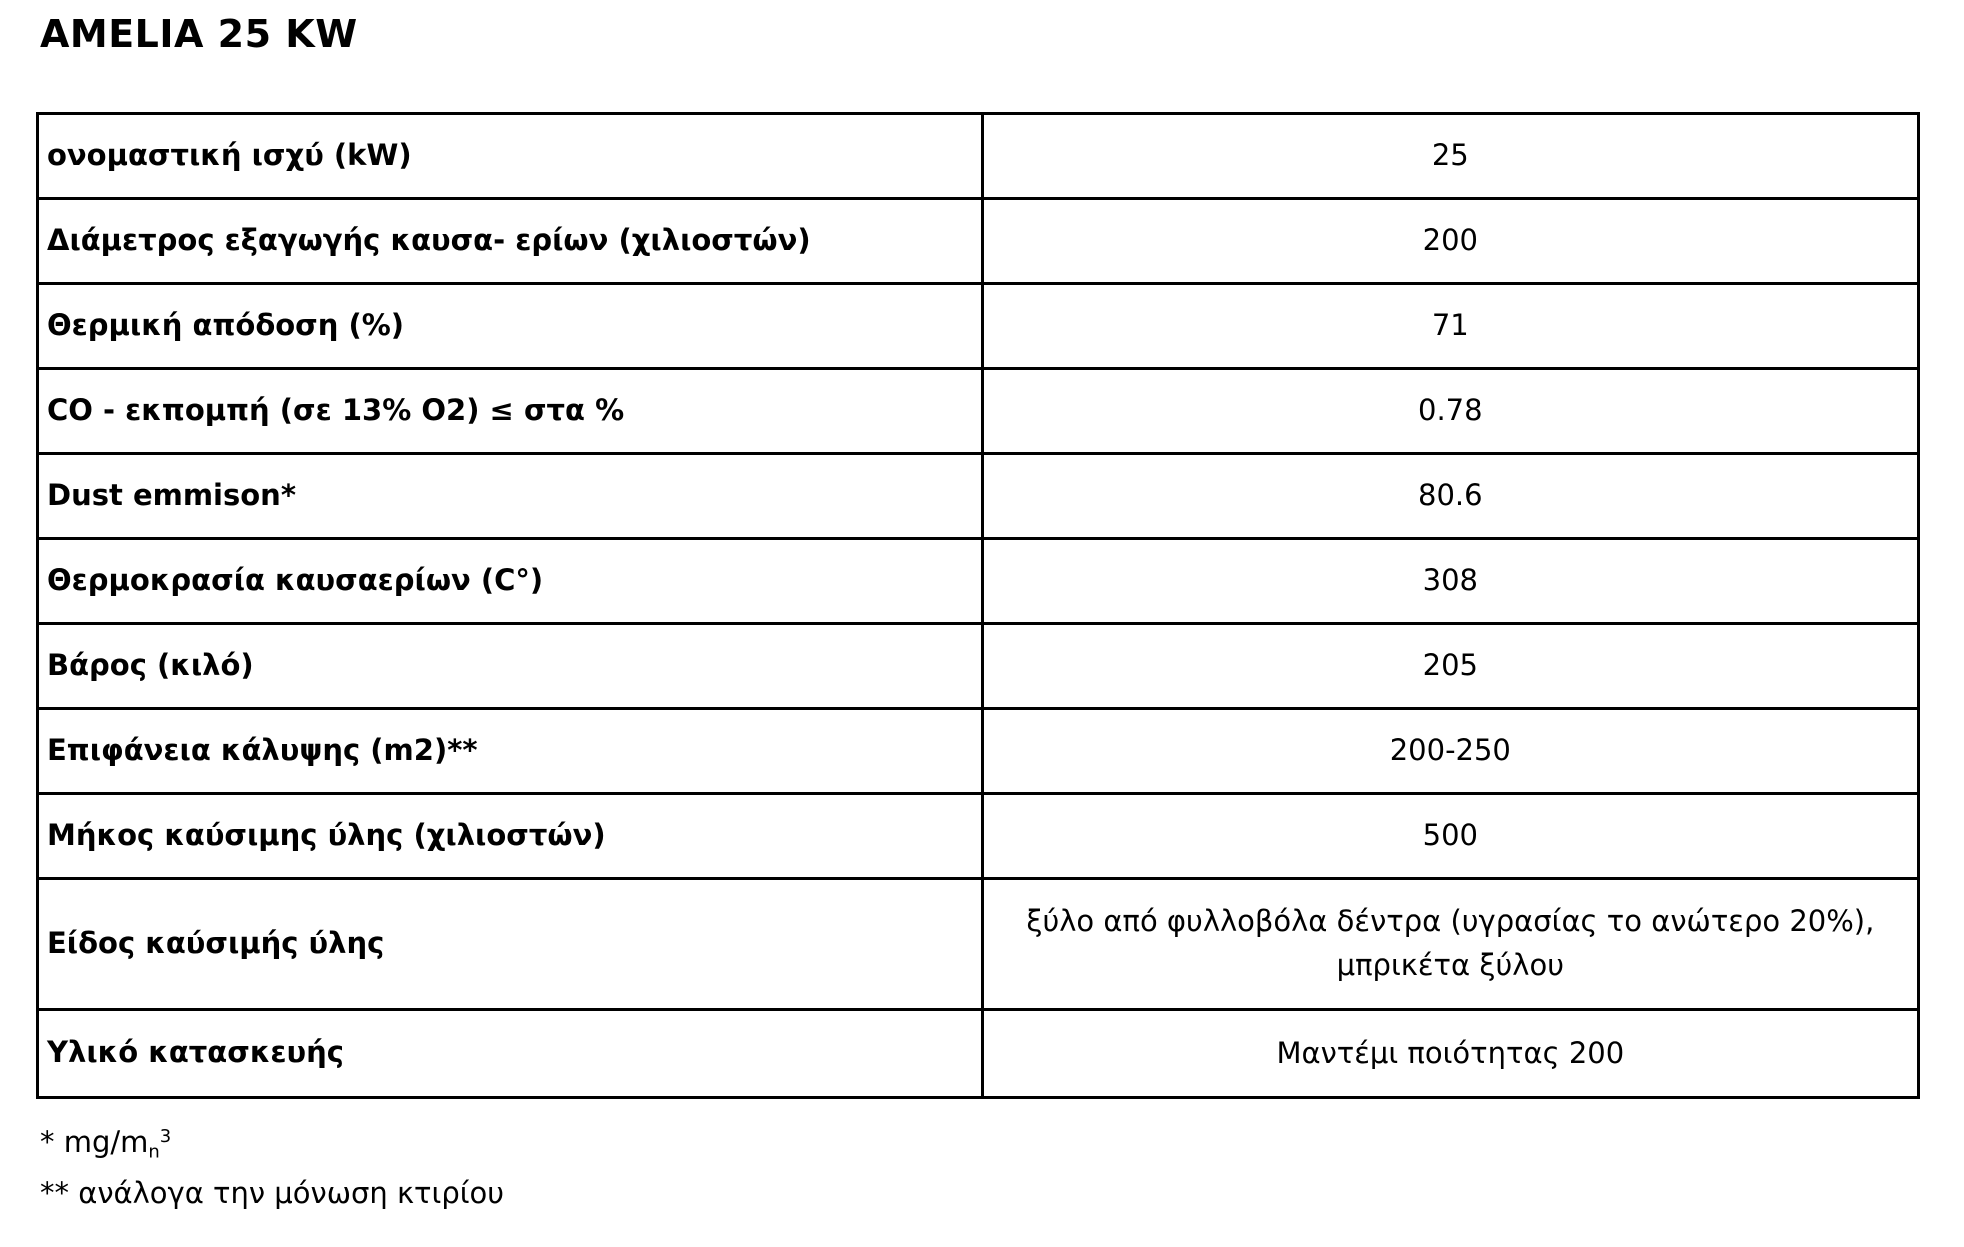 The width and height of the screenshot is (1964, 1247). Describe the element at coordinates (511, 495) in the screenshot. I see `spec-label: Dust emmison*` at that location.